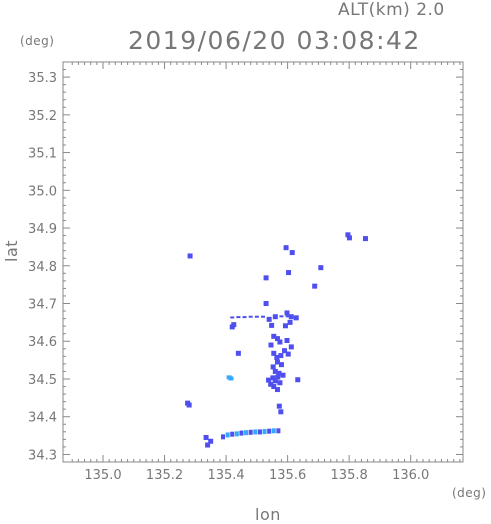 The width and height of the screenshot is (491, 524). What do you see at coordinates (164, 475) in the screenshot?
I see `x-tick-label: 135.2` at bounding box center [164, 475].